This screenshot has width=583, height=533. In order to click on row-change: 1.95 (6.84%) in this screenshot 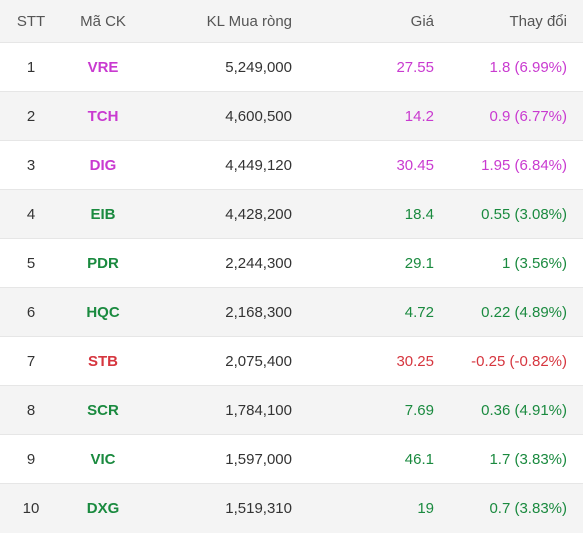, I will do `click(524, 165)`.